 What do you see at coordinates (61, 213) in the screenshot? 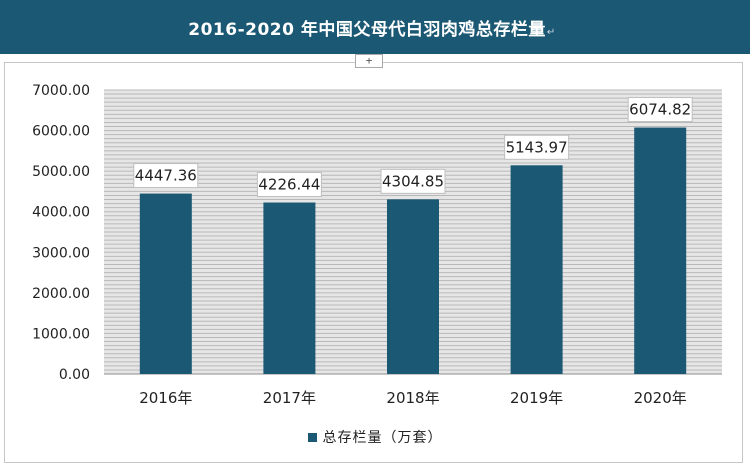
I see `y-tick-label: 4000.00` at bounding box center [61, 213].